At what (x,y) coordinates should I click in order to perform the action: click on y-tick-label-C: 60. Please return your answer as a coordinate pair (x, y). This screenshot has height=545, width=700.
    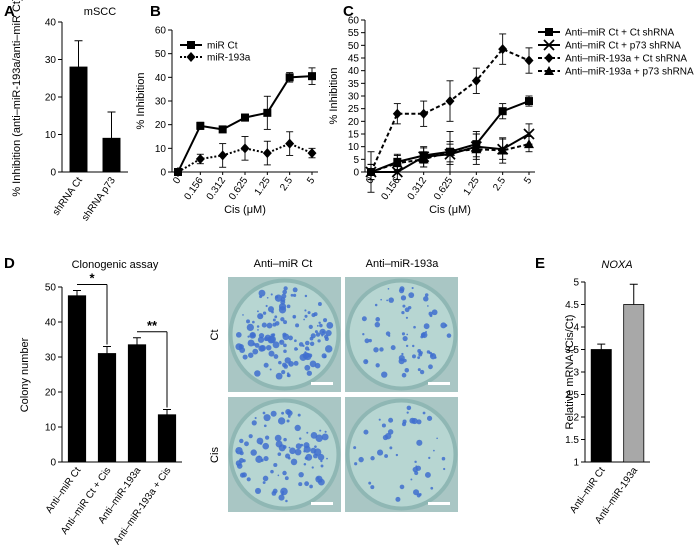
    Looking at the image, I should click on (354, 21).